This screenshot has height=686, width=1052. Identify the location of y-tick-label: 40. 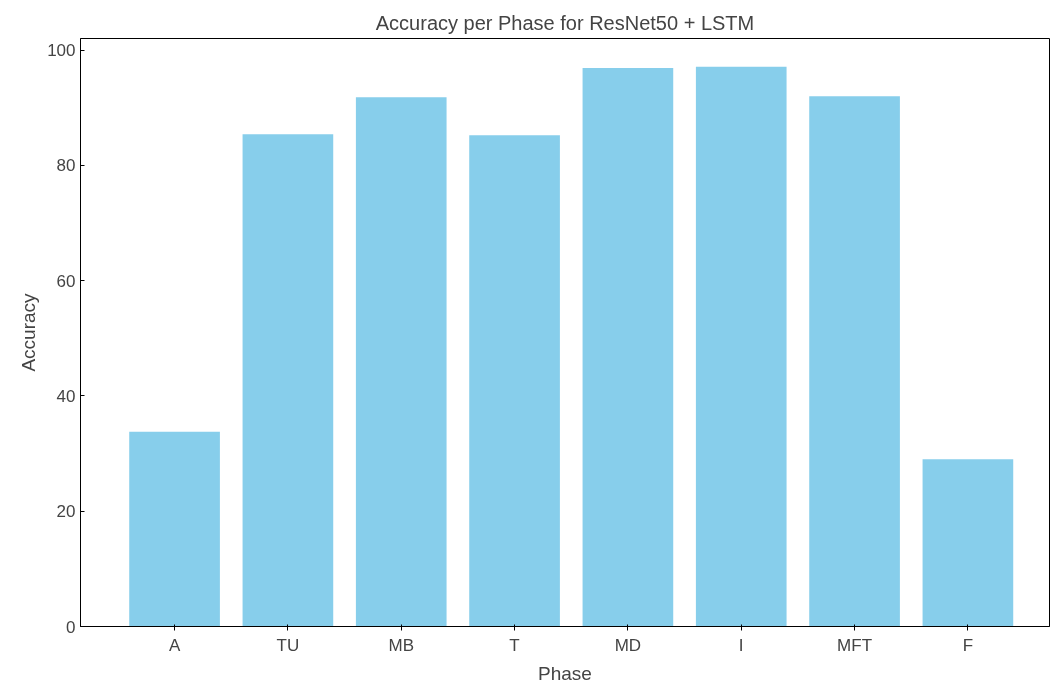
(66, 396).